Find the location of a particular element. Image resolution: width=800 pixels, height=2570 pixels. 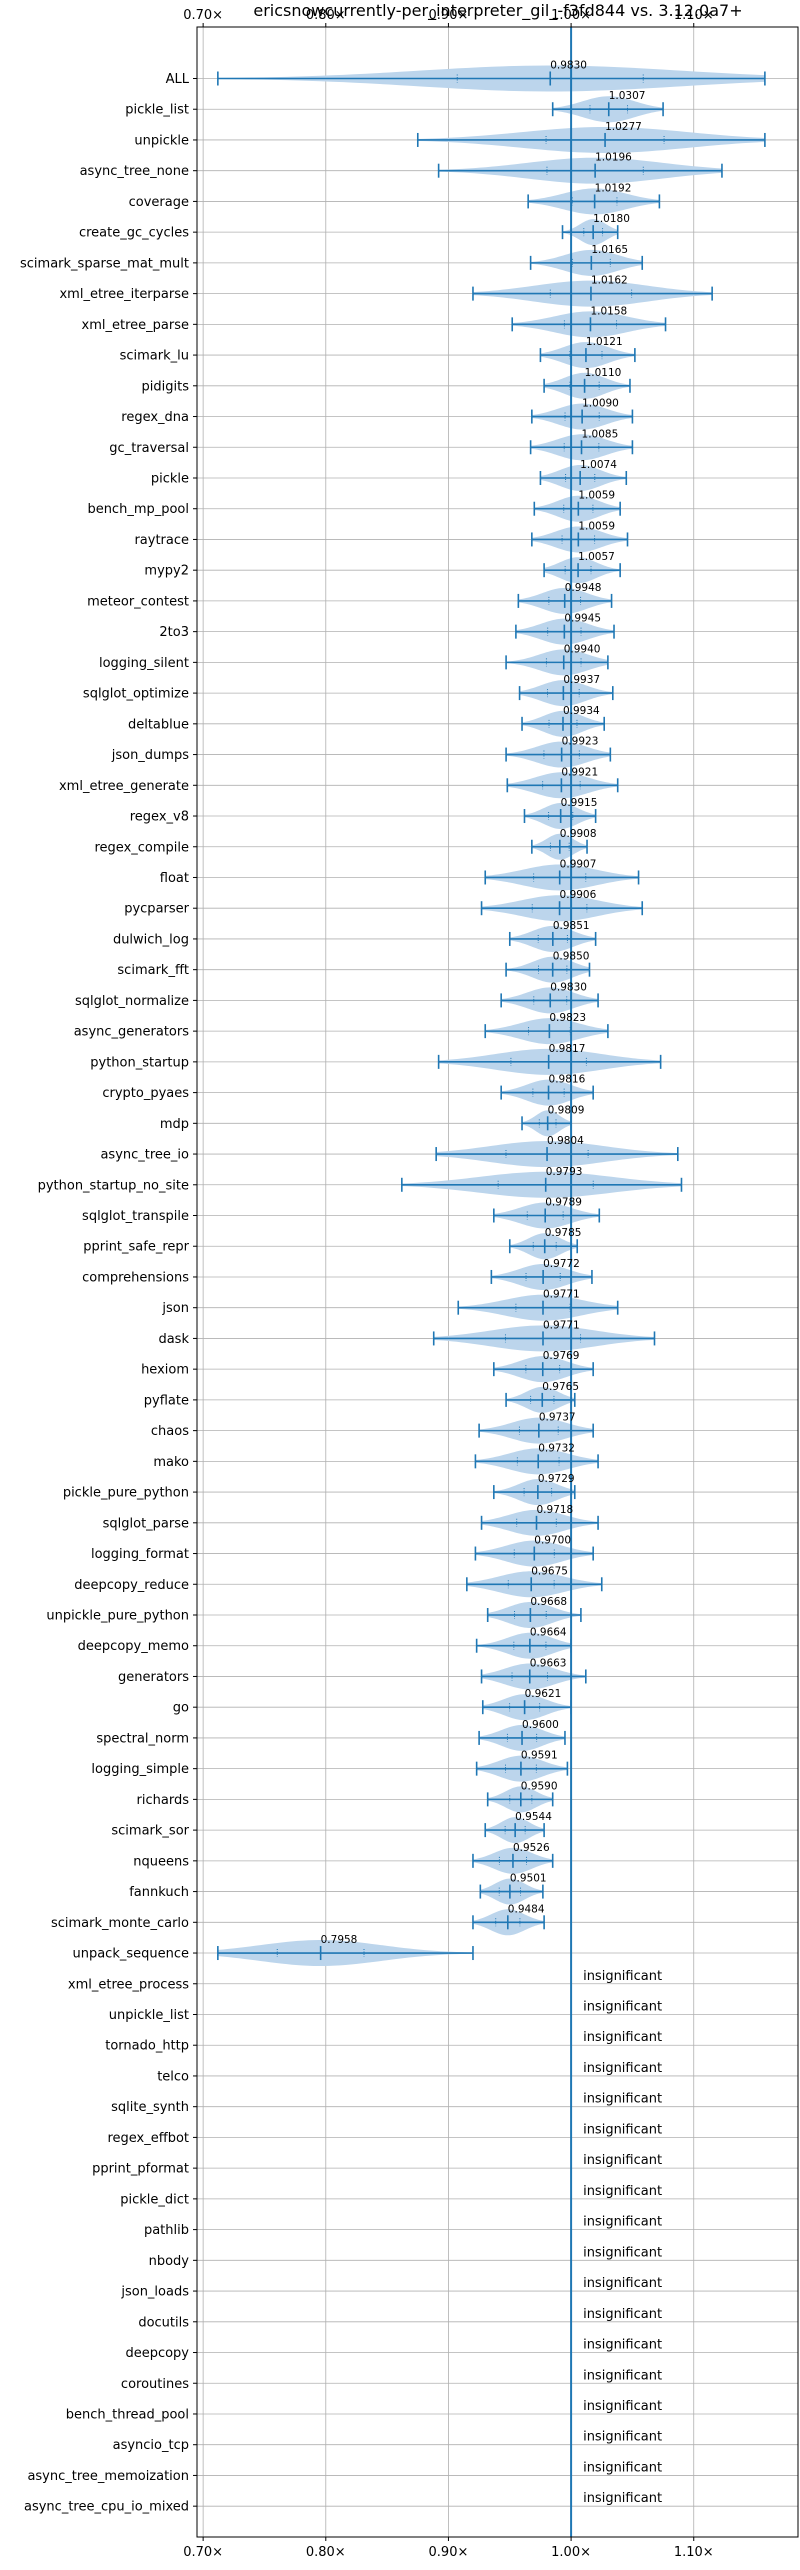

data-value-label: 0.9544 is located at coordinates (533, 1817).